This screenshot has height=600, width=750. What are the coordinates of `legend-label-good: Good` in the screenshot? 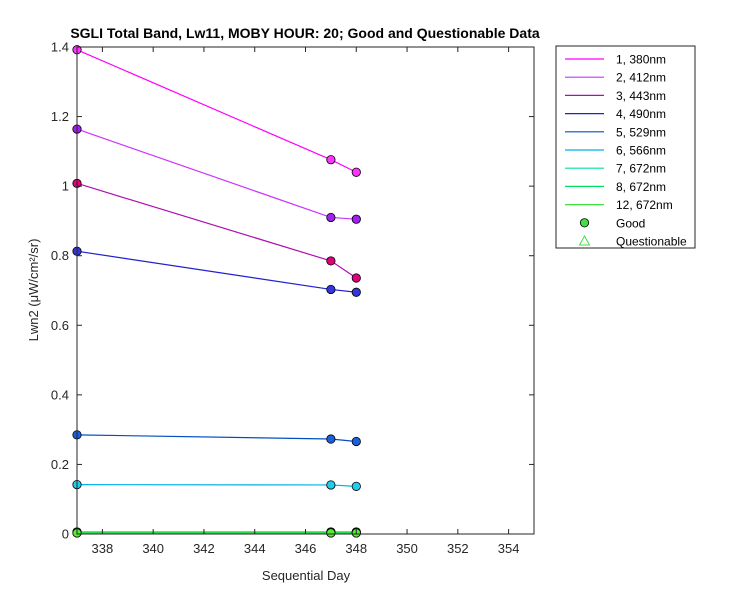 It's located at (630, 223).